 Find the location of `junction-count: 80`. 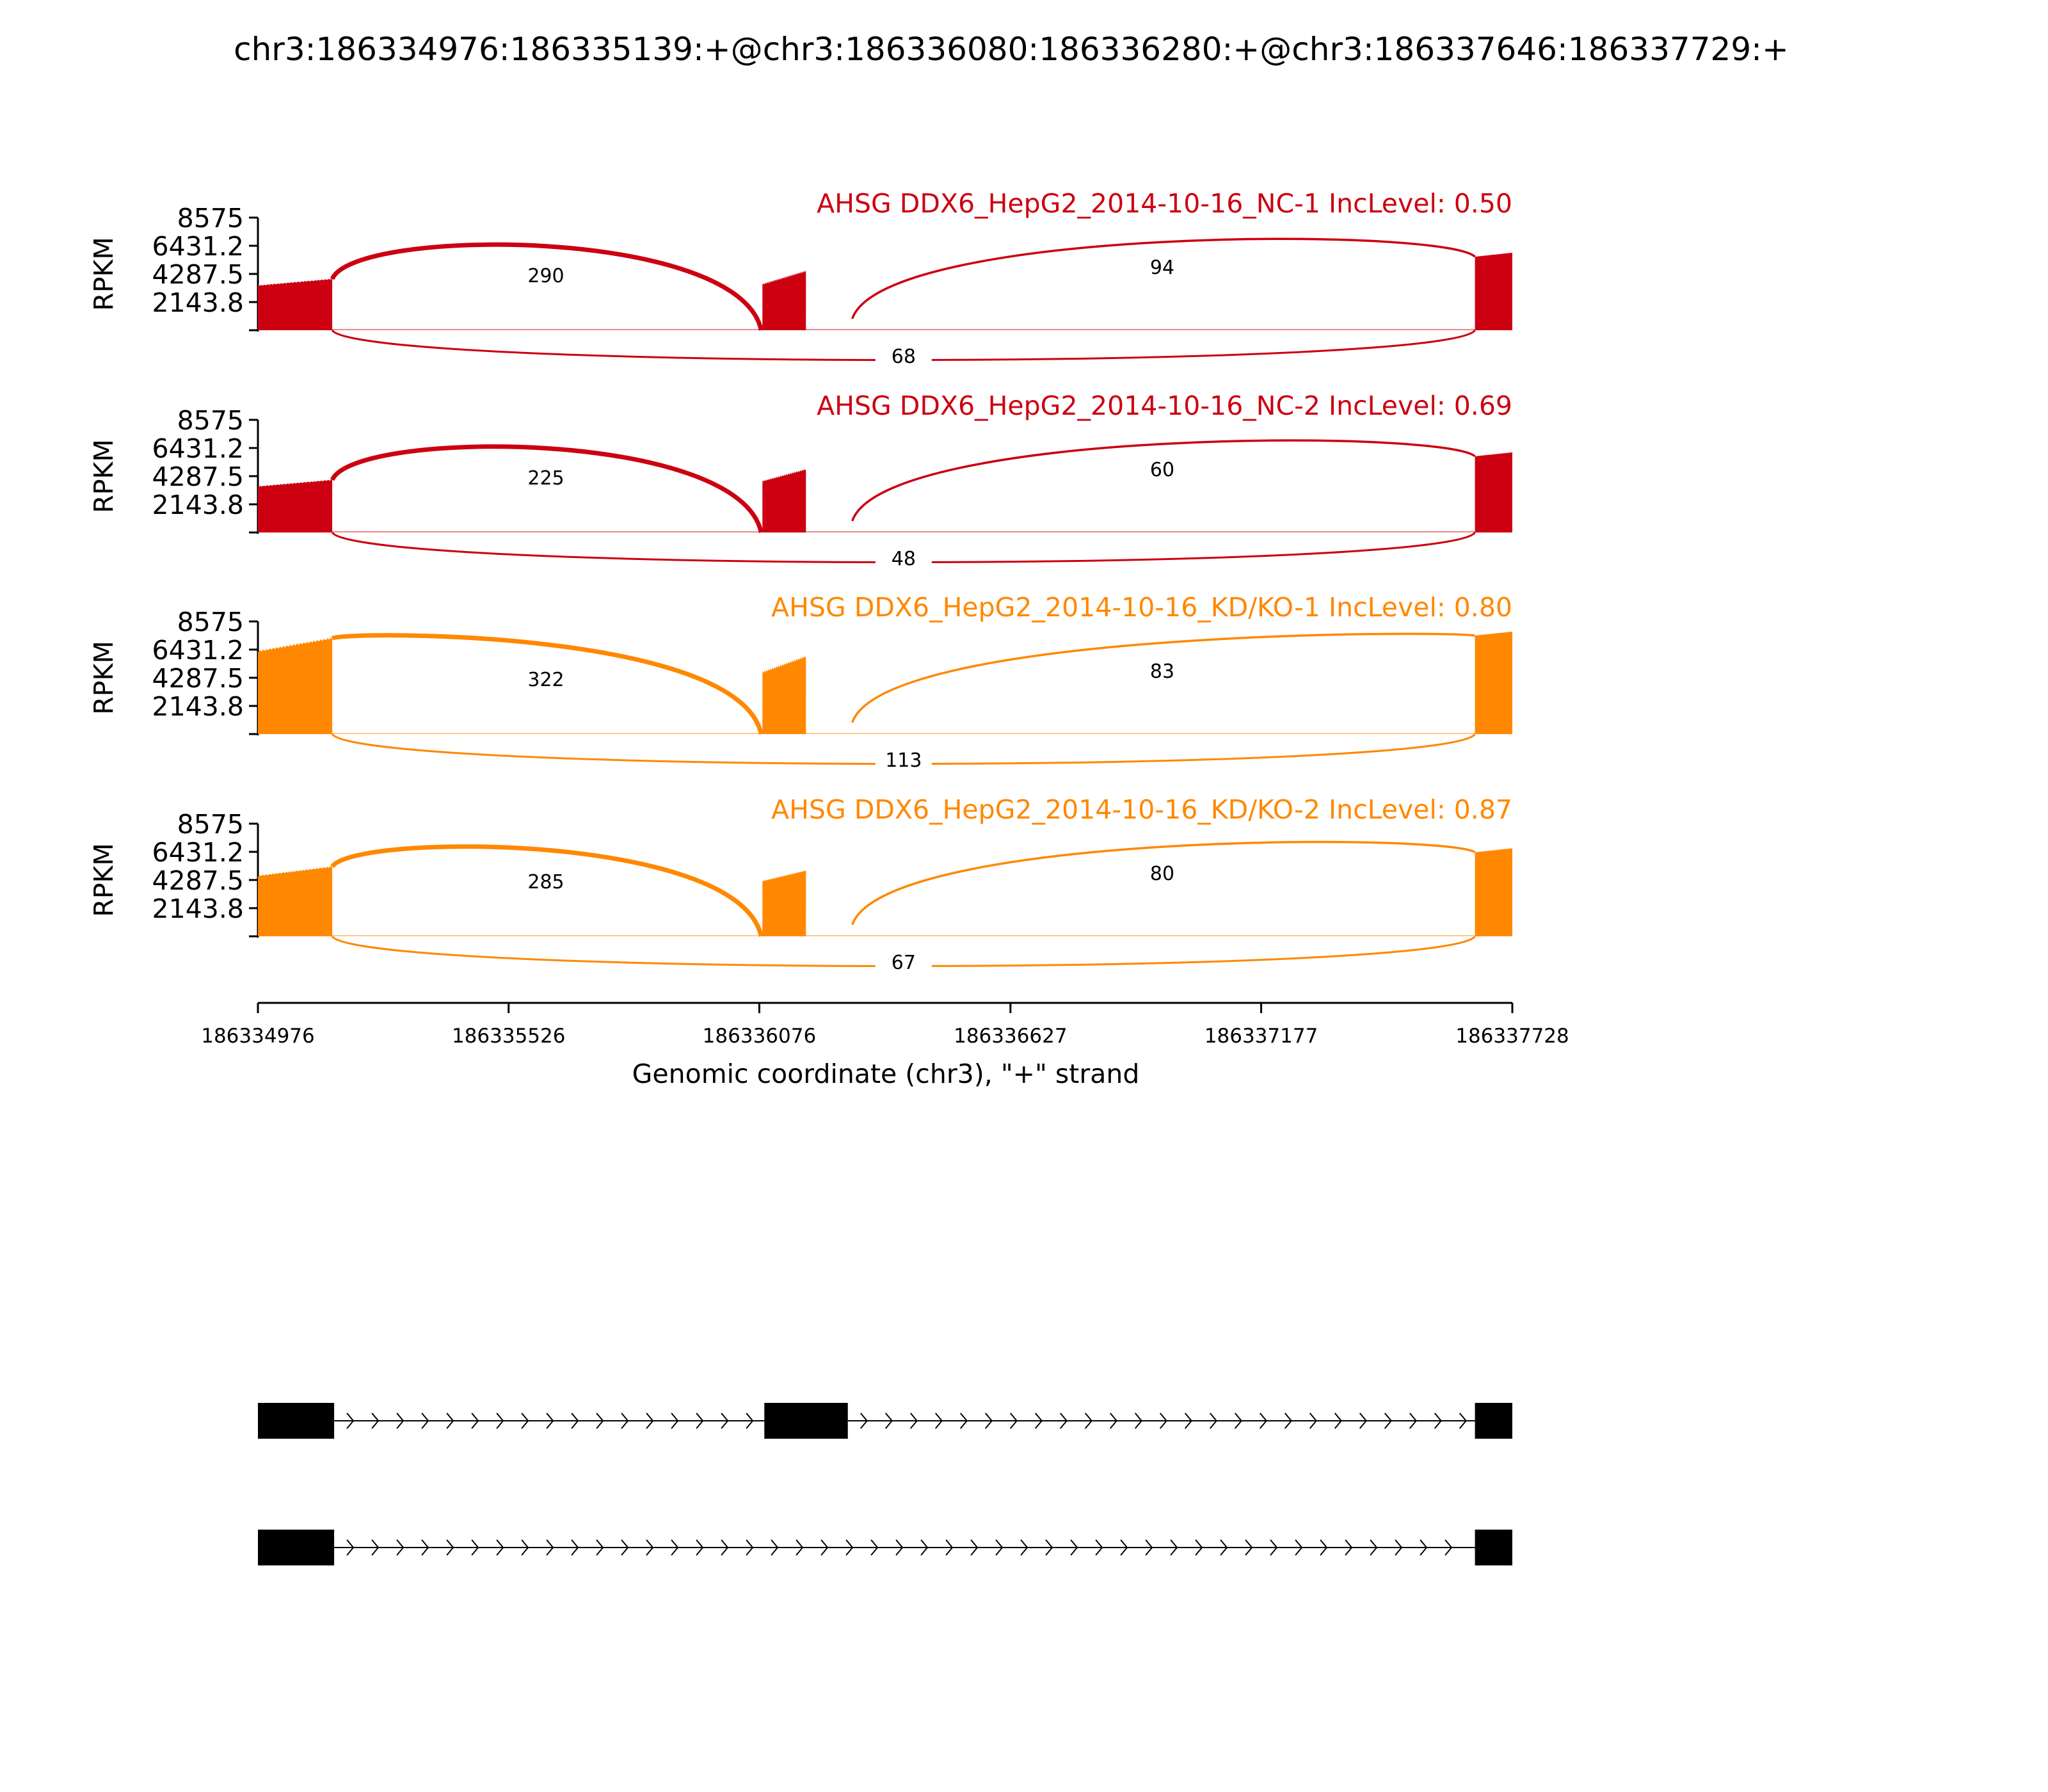

junction-count: 80 is located at coordinates (1162, 874).